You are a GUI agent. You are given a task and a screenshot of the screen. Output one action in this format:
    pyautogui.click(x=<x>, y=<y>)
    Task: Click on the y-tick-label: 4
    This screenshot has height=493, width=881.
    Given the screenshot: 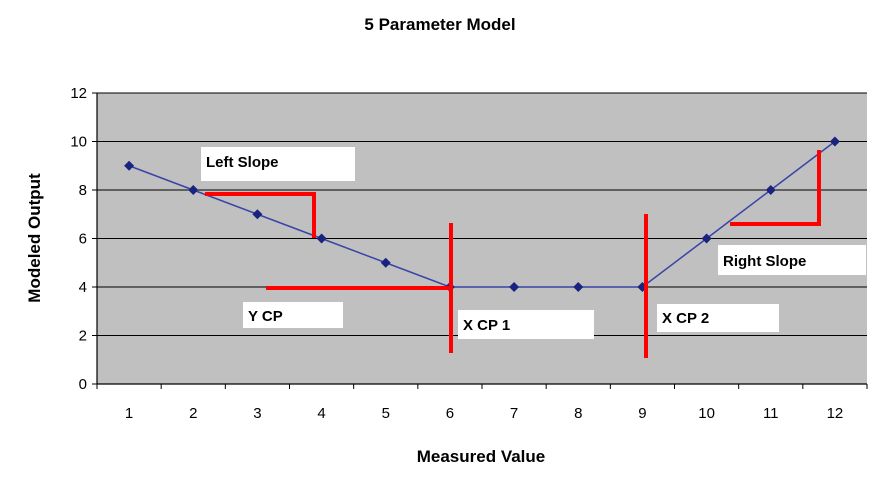 What is the action you would take?
    pyautogui.click(x=83, y=287)
    